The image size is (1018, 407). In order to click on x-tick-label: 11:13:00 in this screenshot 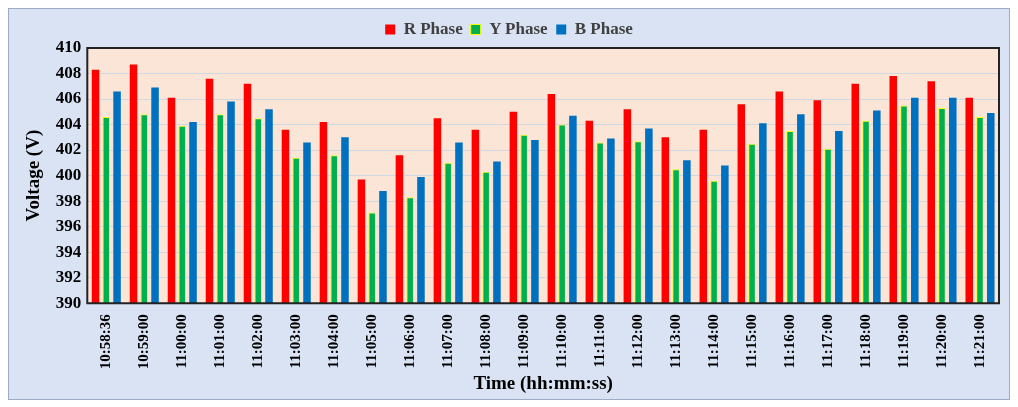, I will do `click(674, 341)`.